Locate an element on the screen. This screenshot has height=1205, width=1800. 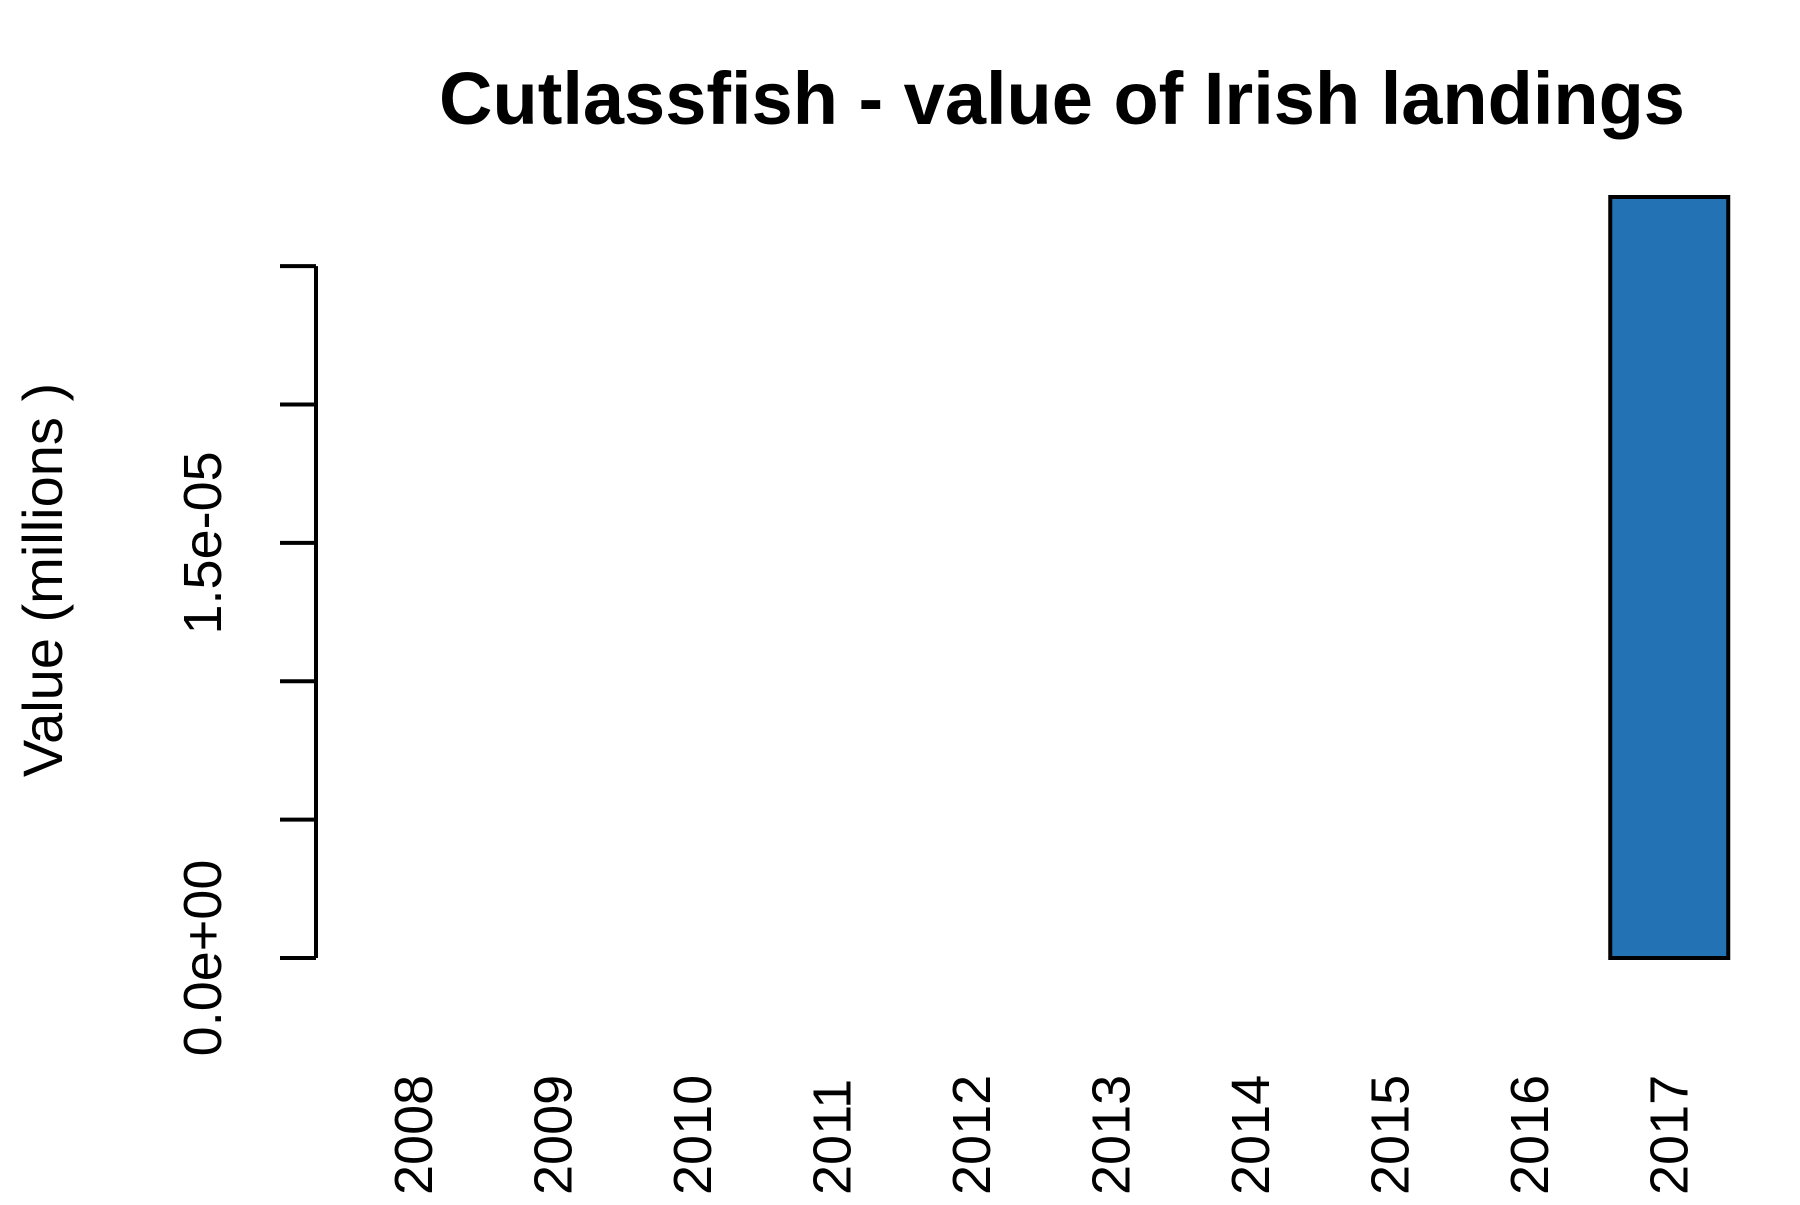
x-tick-label-2011: 2011 is located at coordinates (832, 1137).